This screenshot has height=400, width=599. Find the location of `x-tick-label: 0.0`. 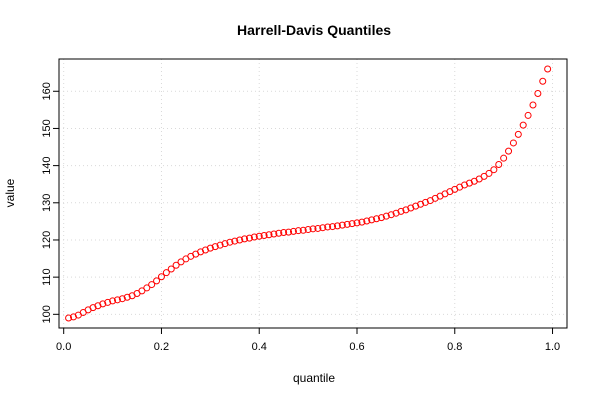

x-tick-label: 0.0 is located at coordinates (63, 347).